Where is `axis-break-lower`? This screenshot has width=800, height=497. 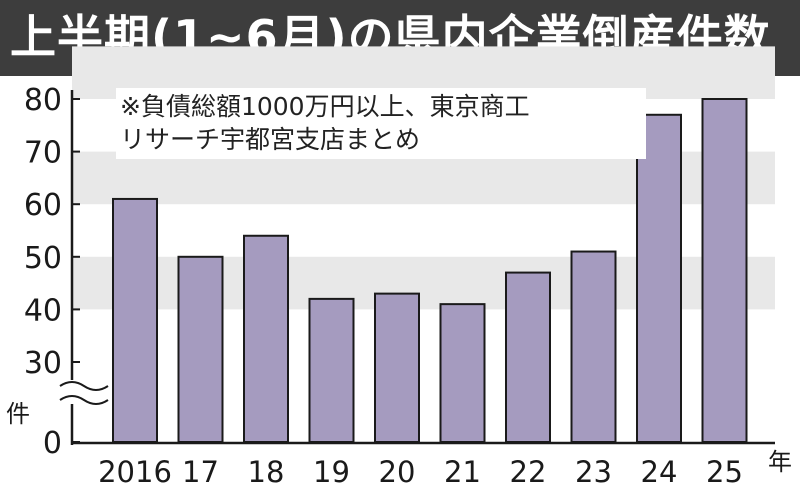 axis-break-lower is located at coordinates (84, 400).